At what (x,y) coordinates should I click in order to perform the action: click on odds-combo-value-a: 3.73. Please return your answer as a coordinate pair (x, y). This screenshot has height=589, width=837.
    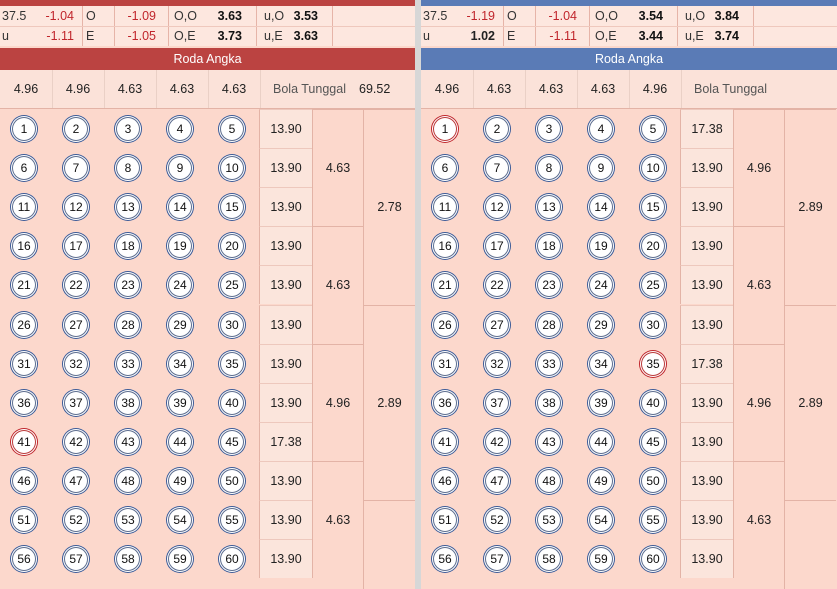
    Looking at the image, I should click on (229, 36).